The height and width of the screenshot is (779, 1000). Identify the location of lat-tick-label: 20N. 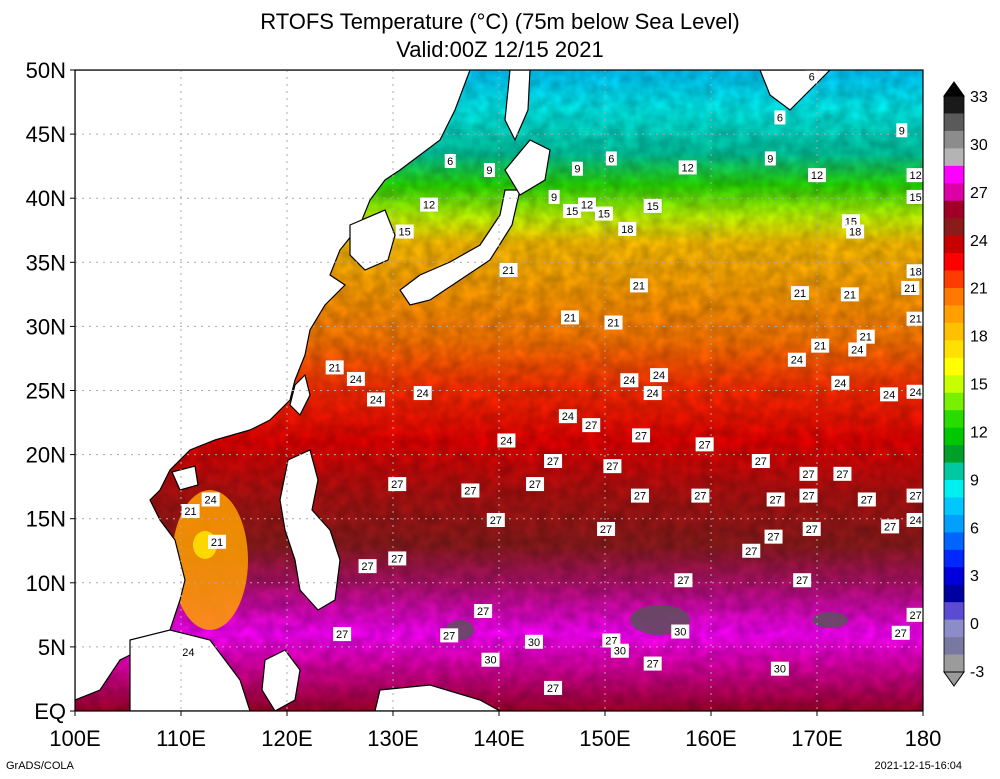
(46, 455).